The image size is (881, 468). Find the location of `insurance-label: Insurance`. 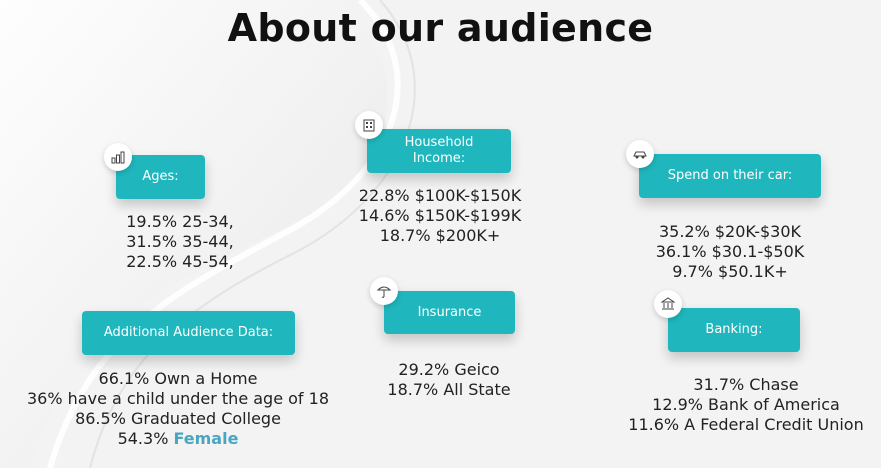

insurance-label: Insurance is located at coordinates (449, 312).